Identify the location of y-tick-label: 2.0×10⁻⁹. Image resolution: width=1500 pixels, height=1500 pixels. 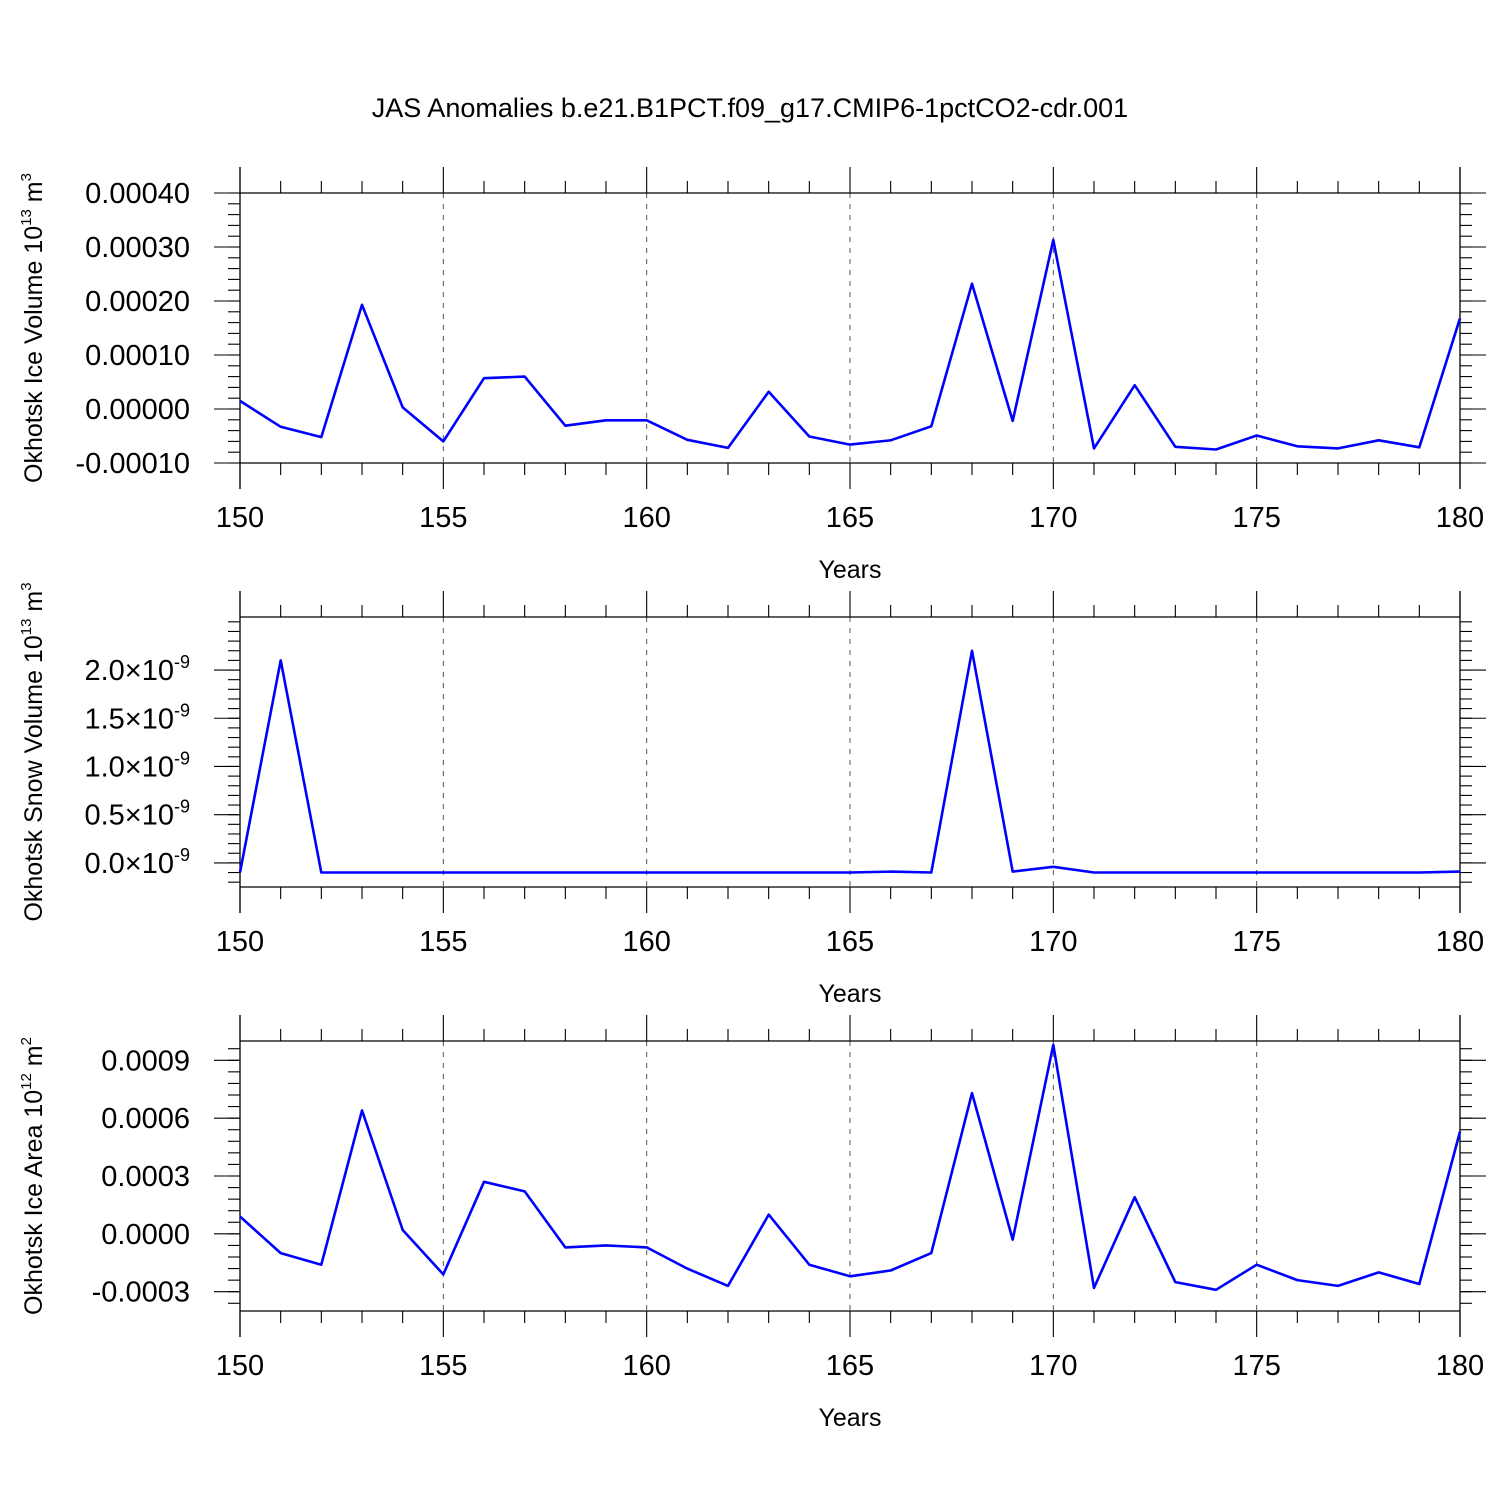
(137, 669).